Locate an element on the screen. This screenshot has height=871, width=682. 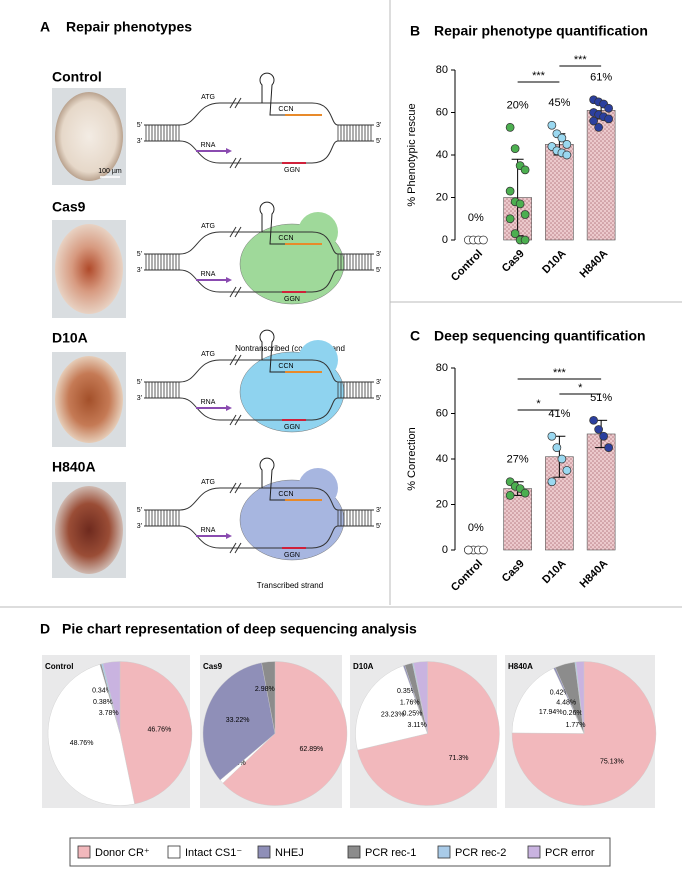
diagram-label: ATG is located at coordinates (208, 97).